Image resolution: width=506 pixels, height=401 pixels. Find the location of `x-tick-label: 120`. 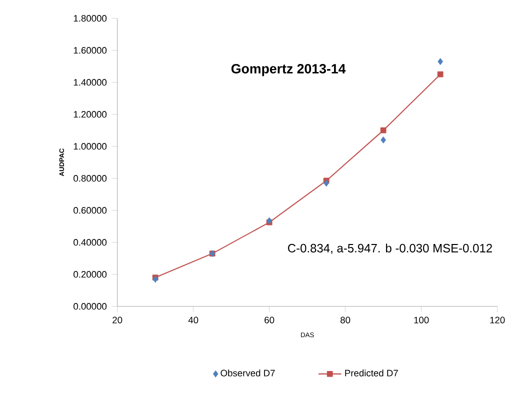

x-tick-label: 120 is located at coordinates (497, 320).